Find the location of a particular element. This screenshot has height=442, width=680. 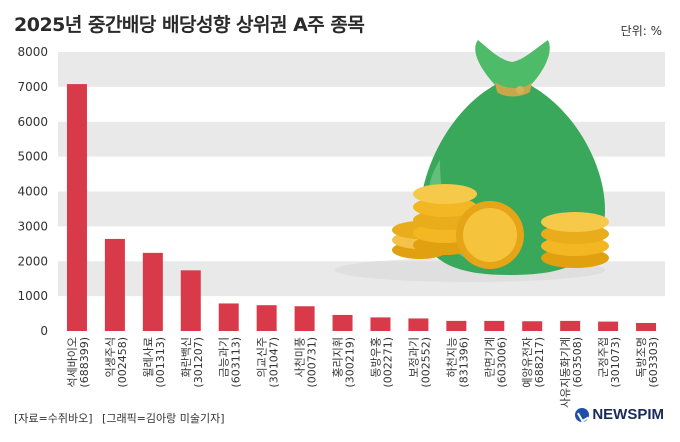

y-tick-label: 3000 is located at coordinates (32, 226).